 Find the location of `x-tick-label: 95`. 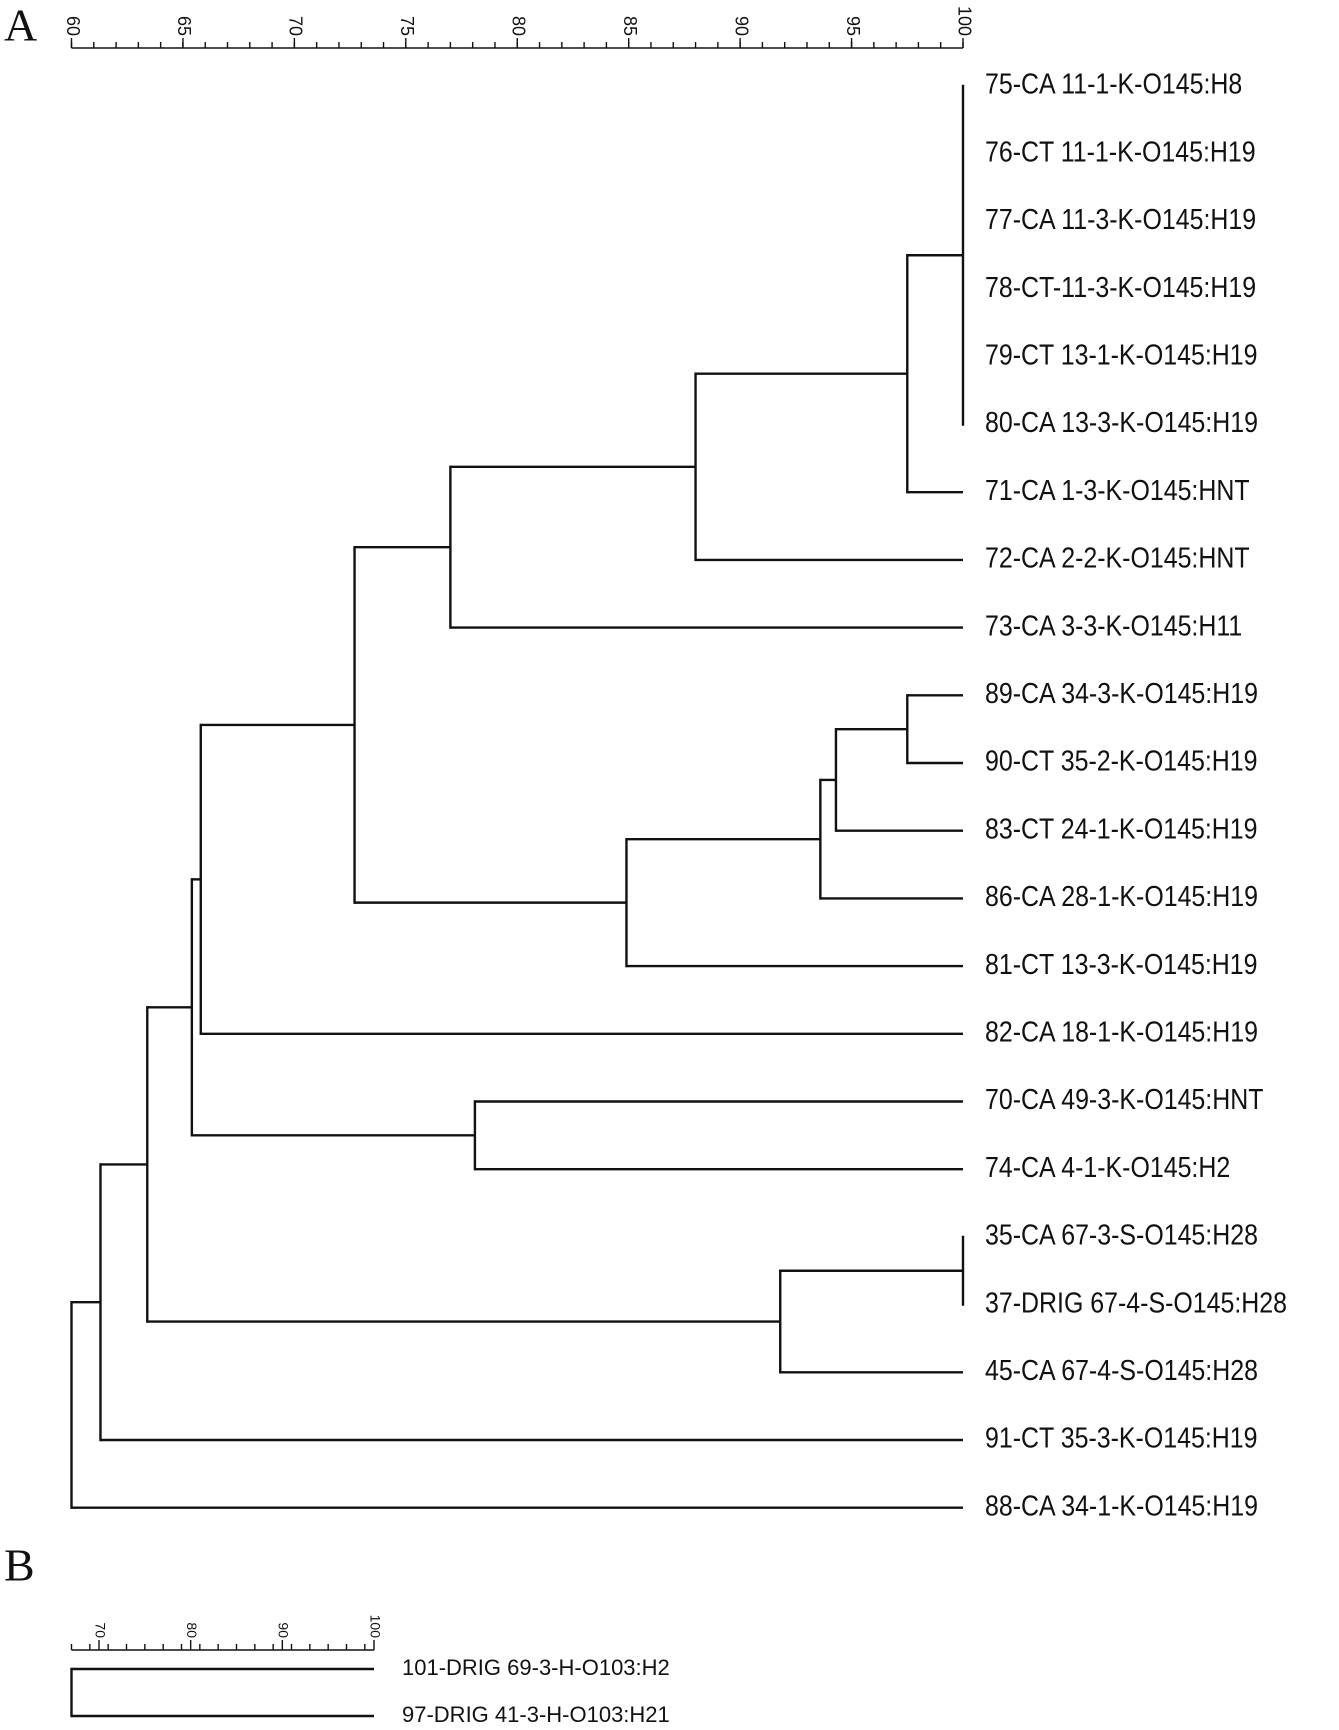

x-tick-label: 95 is located at coordinates (853, 26).